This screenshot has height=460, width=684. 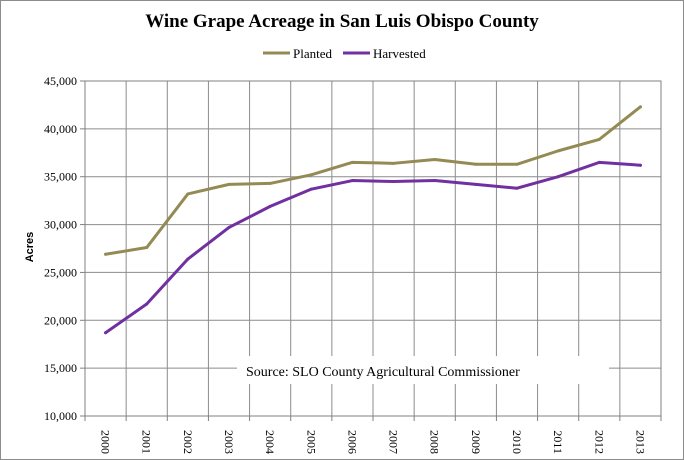 I want to click on legend: Planted Harvested, so click(x=344, y=53).